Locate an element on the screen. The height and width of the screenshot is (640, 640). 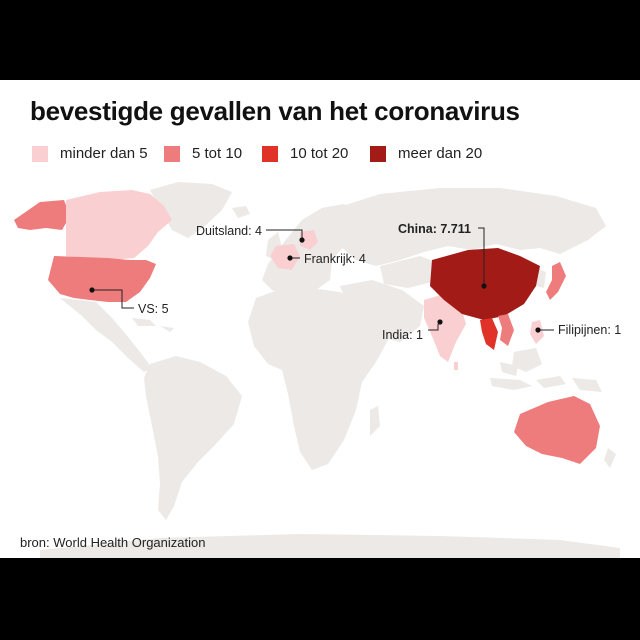
dot-india is located at coordinates (440, 322).